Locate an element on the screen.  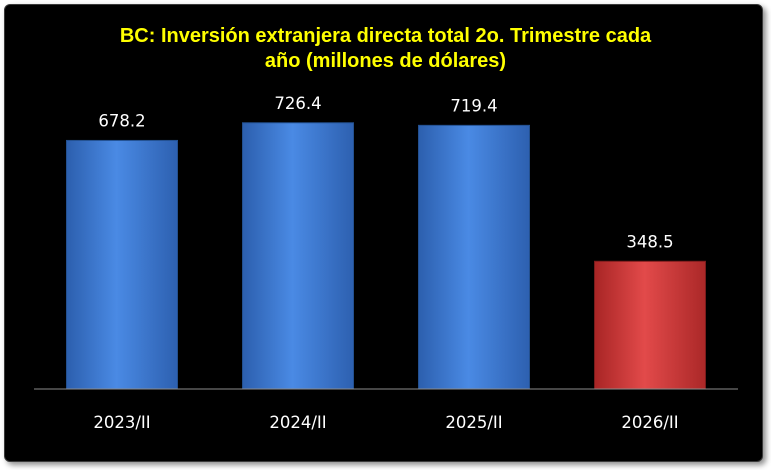
chart-title-line-2: año (millones de dólares) is located at coordinates (385, 61).